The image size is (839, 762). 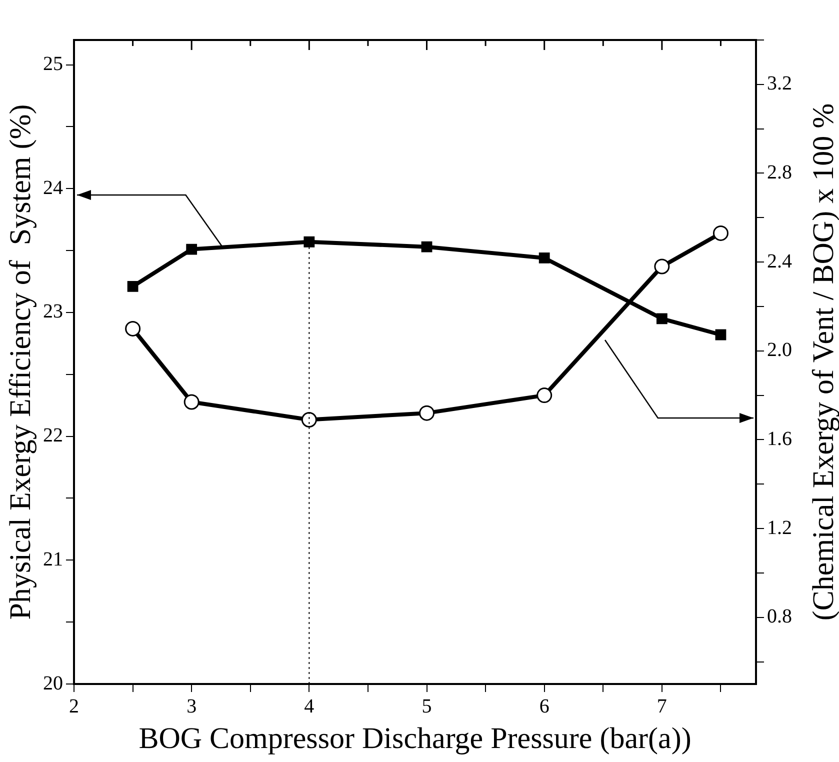 What do you see at coordinates (779, 350) in the screenshot?
I see `y2-tick-label: 2.0` at bounding box center [779, 350].